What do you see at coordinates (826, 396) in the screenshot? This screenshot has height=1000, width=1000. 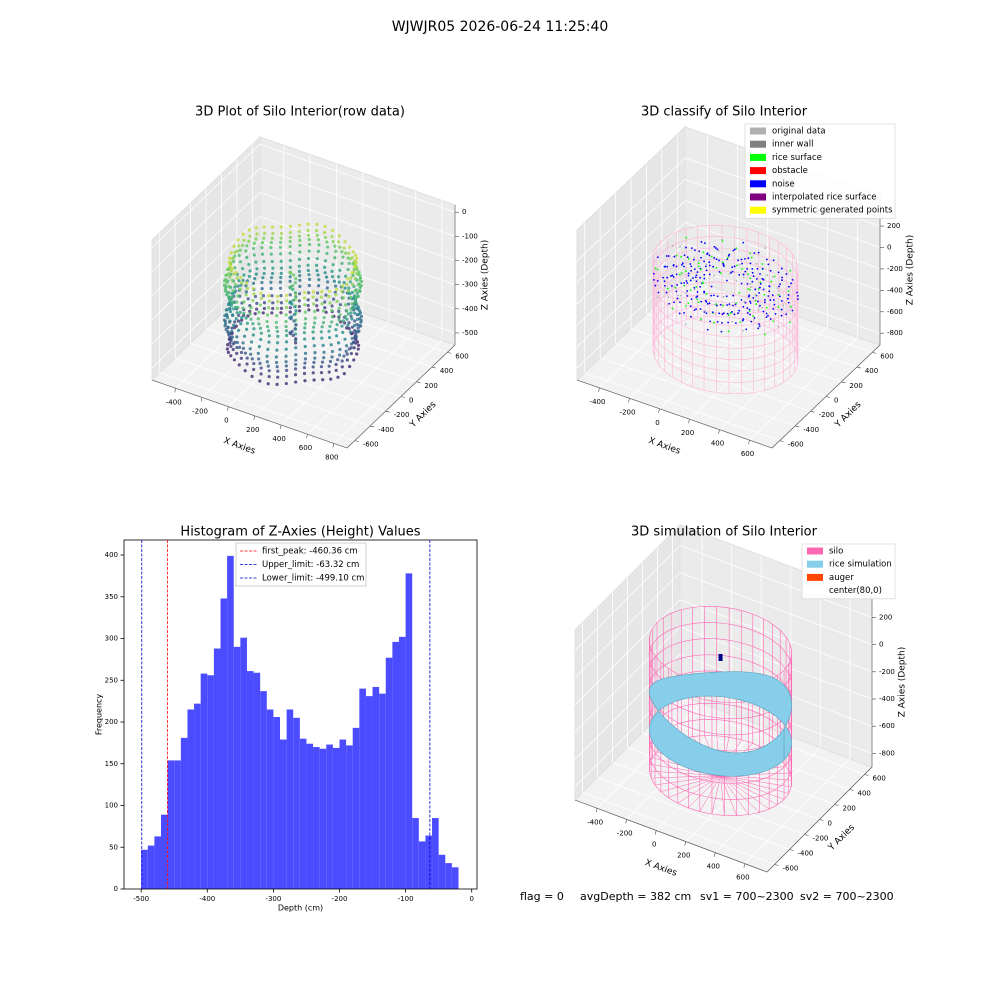 I see `axis-edge` at bounding box center [826, 396].